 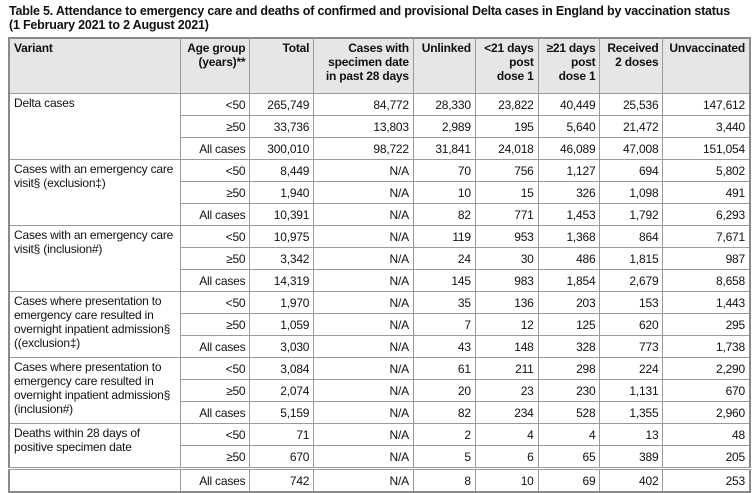 I want to click on value-cell: 224, so click(x=631, y=368).